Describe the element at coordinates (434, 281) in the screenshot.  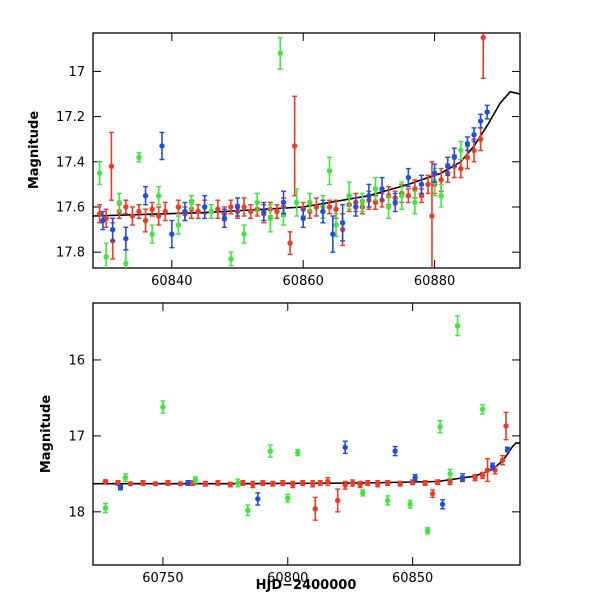
I see `top-xtick-label: 60880` at that location.